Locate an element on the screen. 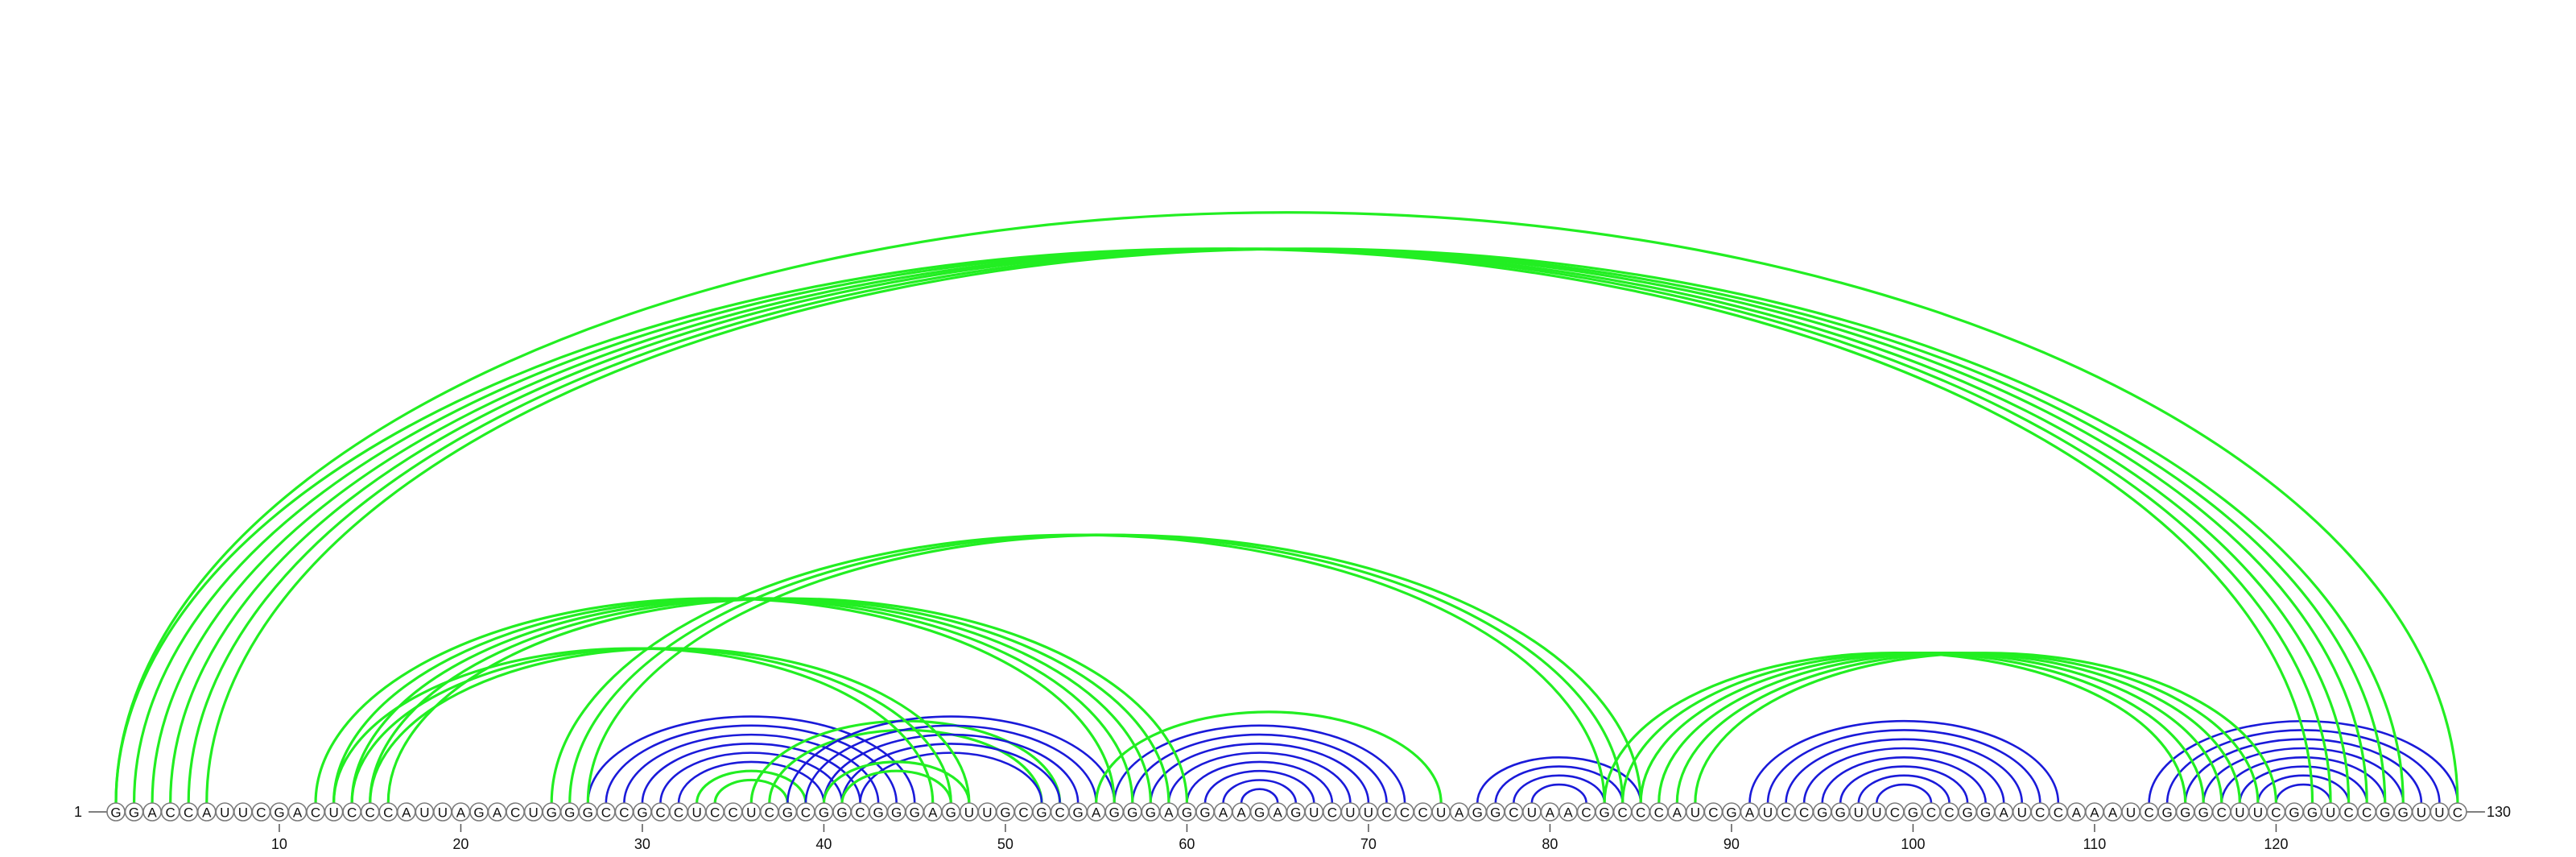 This screenshot has height=857, width=2576. nucleotide-83: G is located at coordinates (1604, 812).